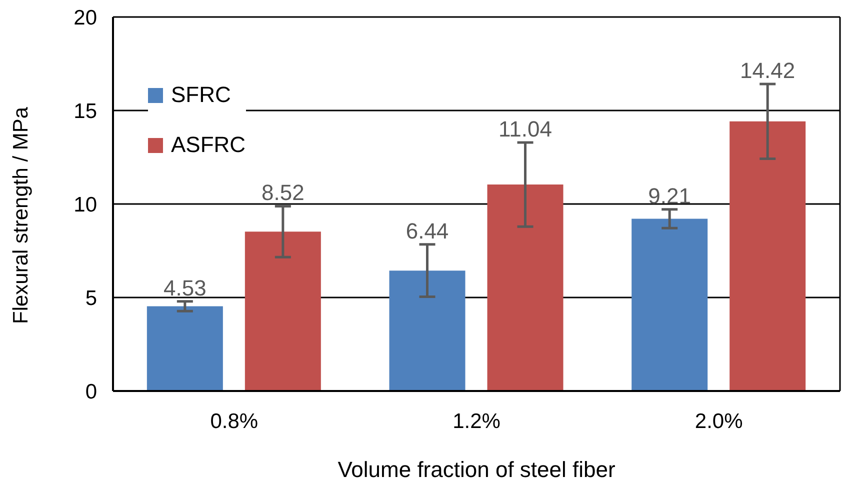 The height and width of the screenshot is (497, 850). What do you see at coordinates (718, 421) in the screenshot?
I see `x-tick-label: 2.0%` at bounding box center [718, 421].